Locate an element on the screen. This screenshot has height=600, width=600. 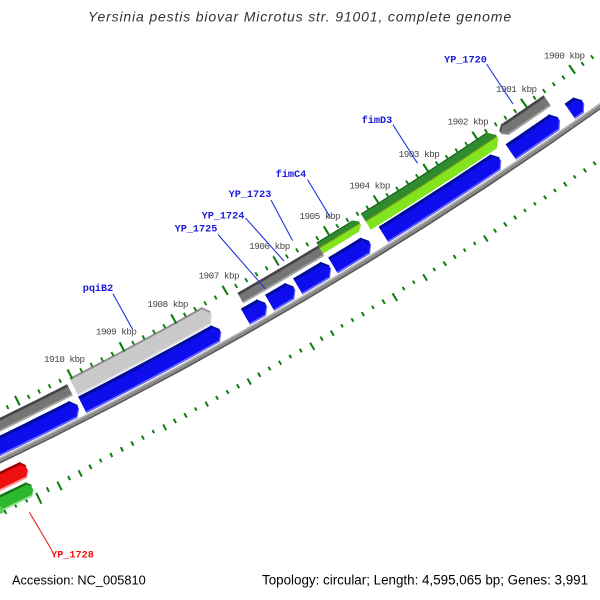
svg-text: YP_1725 is located at coordinates (196, 230).